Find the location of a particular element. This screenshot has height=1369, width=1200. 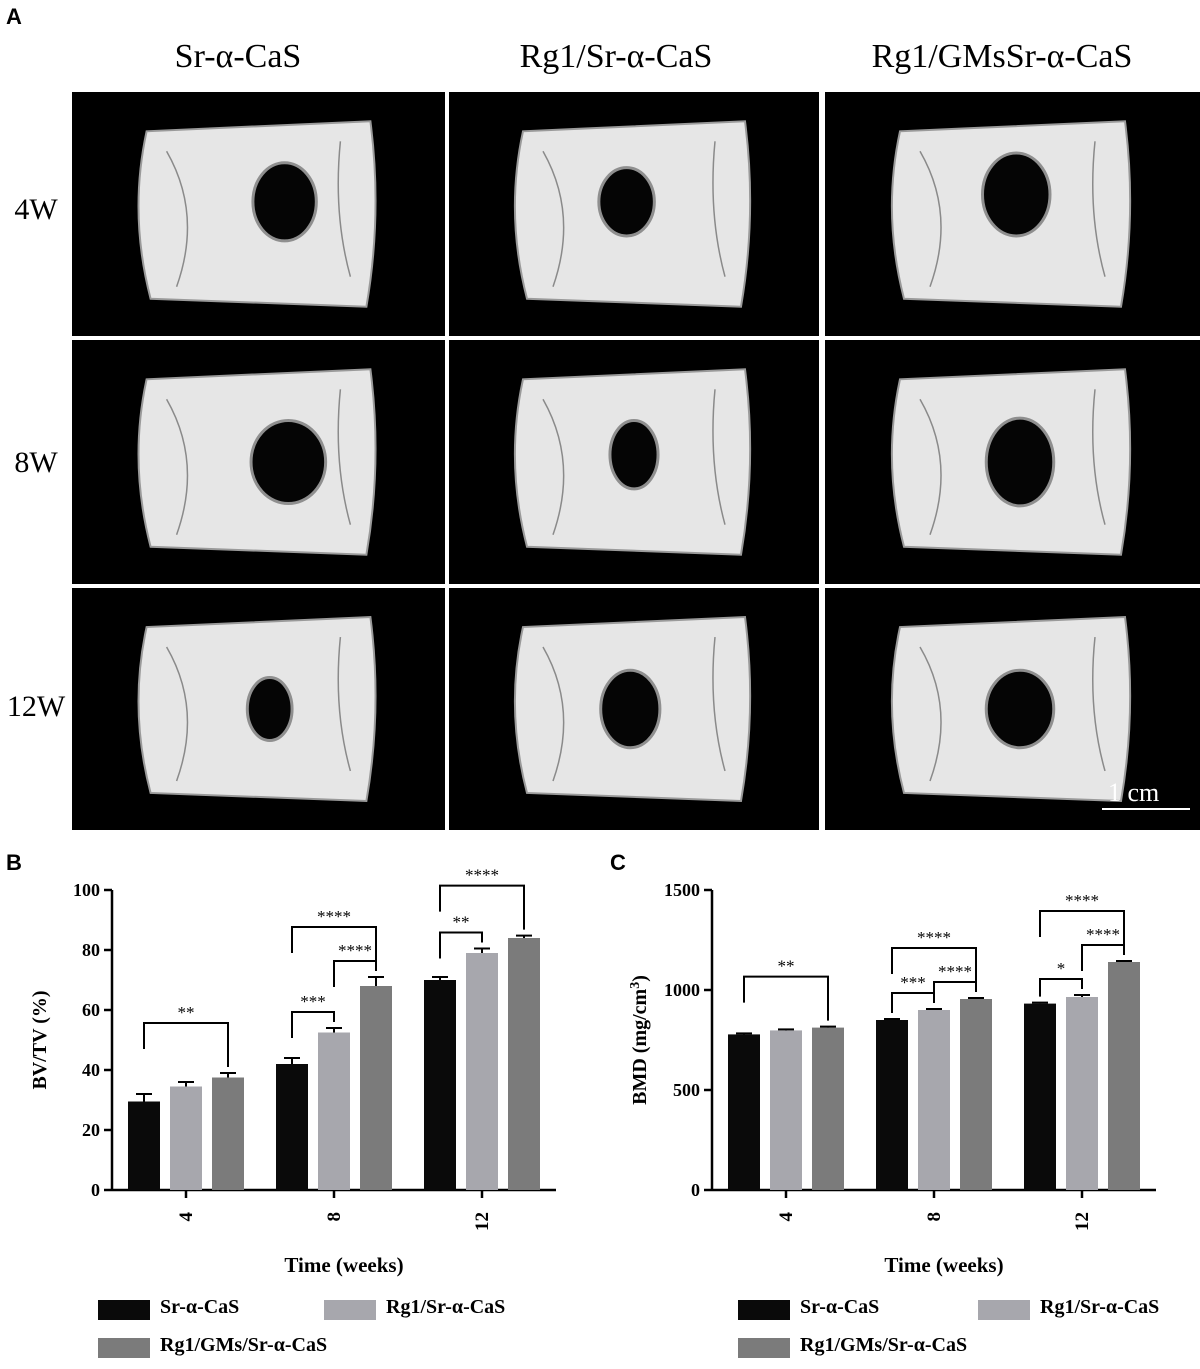

row-header-4w: 4W is located at coordinates (36, 209).